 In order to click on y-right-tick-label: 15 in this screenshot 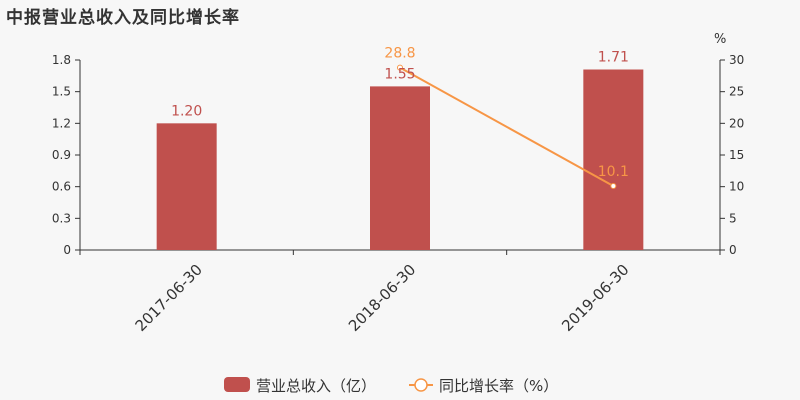, I will do `click(736, 155)`.